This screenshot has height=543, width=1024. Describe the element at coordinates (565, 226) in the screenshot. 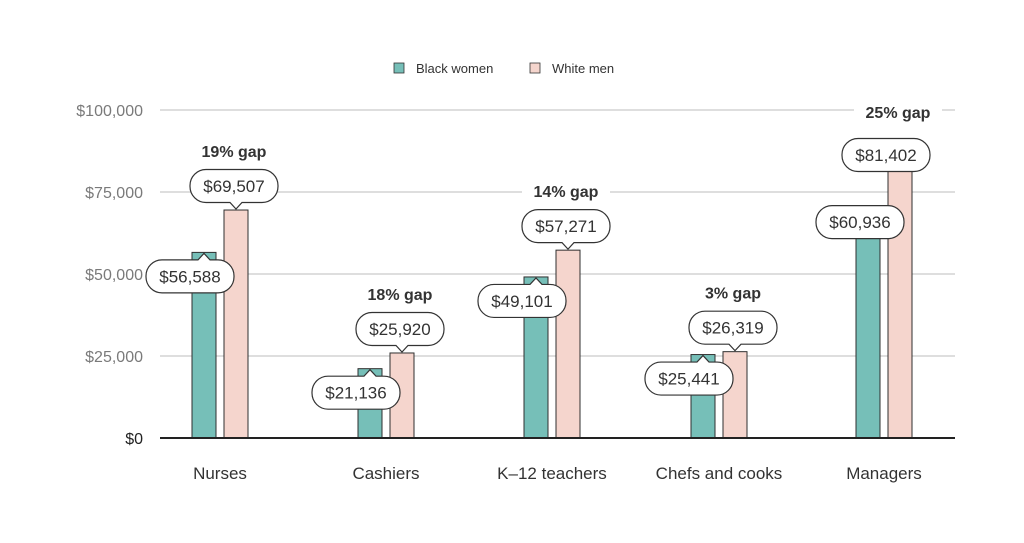

I see `callout-white-men-k-12-teachers-text: $57,271` at that location.